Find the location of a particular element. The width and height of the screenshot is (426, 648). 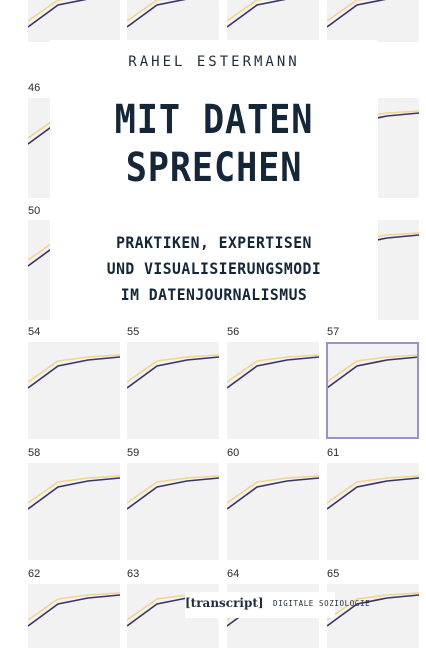

author-name: RAHEL ESTERMANN is located at coordinates (214, 62).